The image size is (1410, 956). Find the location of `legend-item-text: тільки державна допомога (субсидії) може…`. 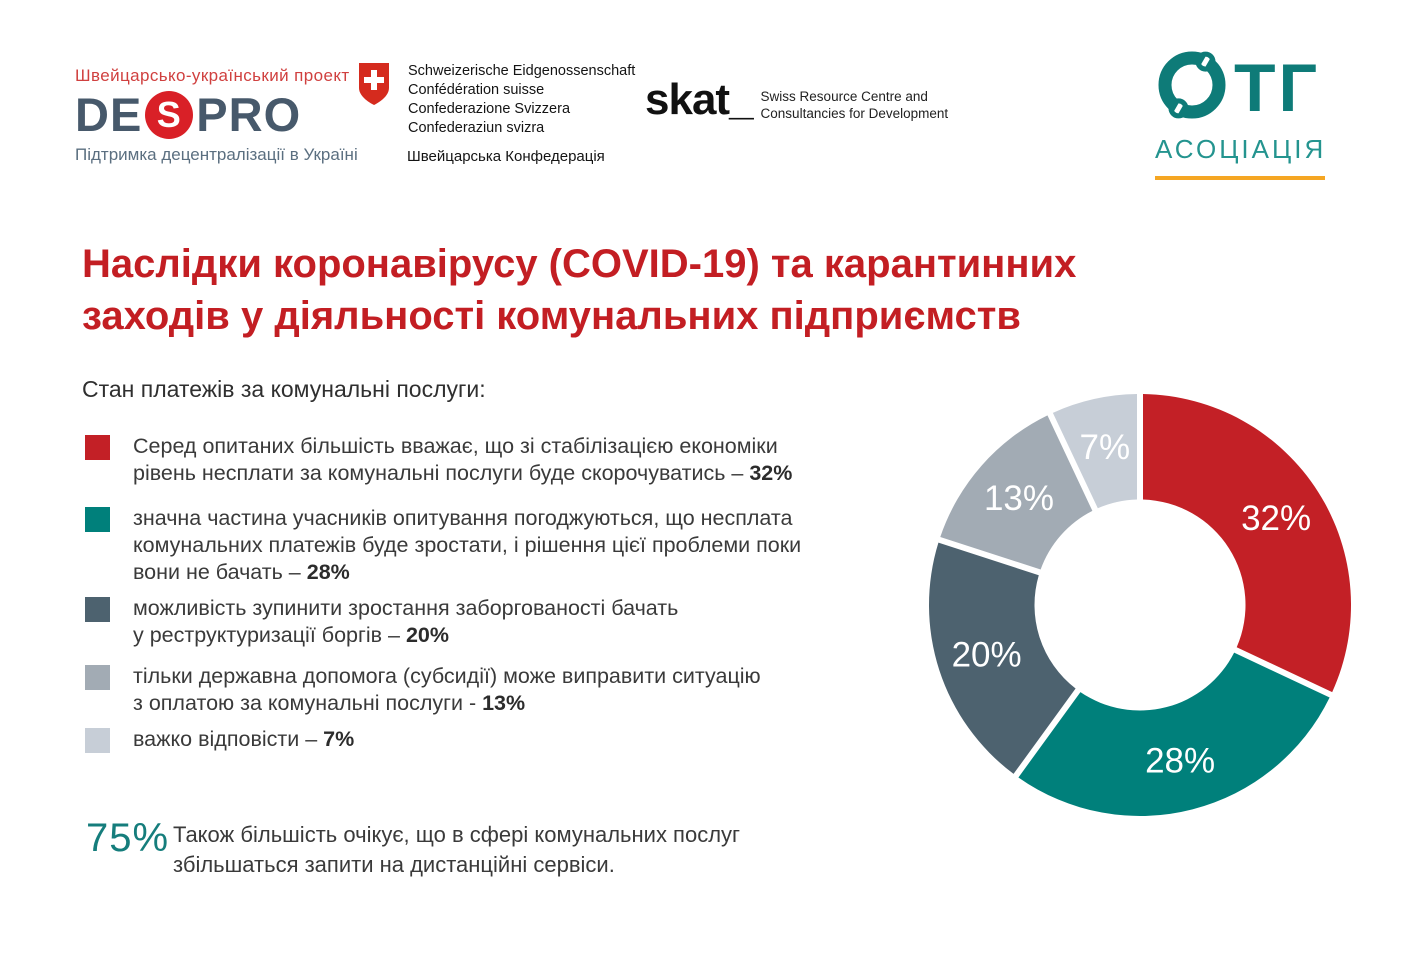

legend-item-text: тільки державна допомога (субсидії) може… is located at coordinates (447, 689).